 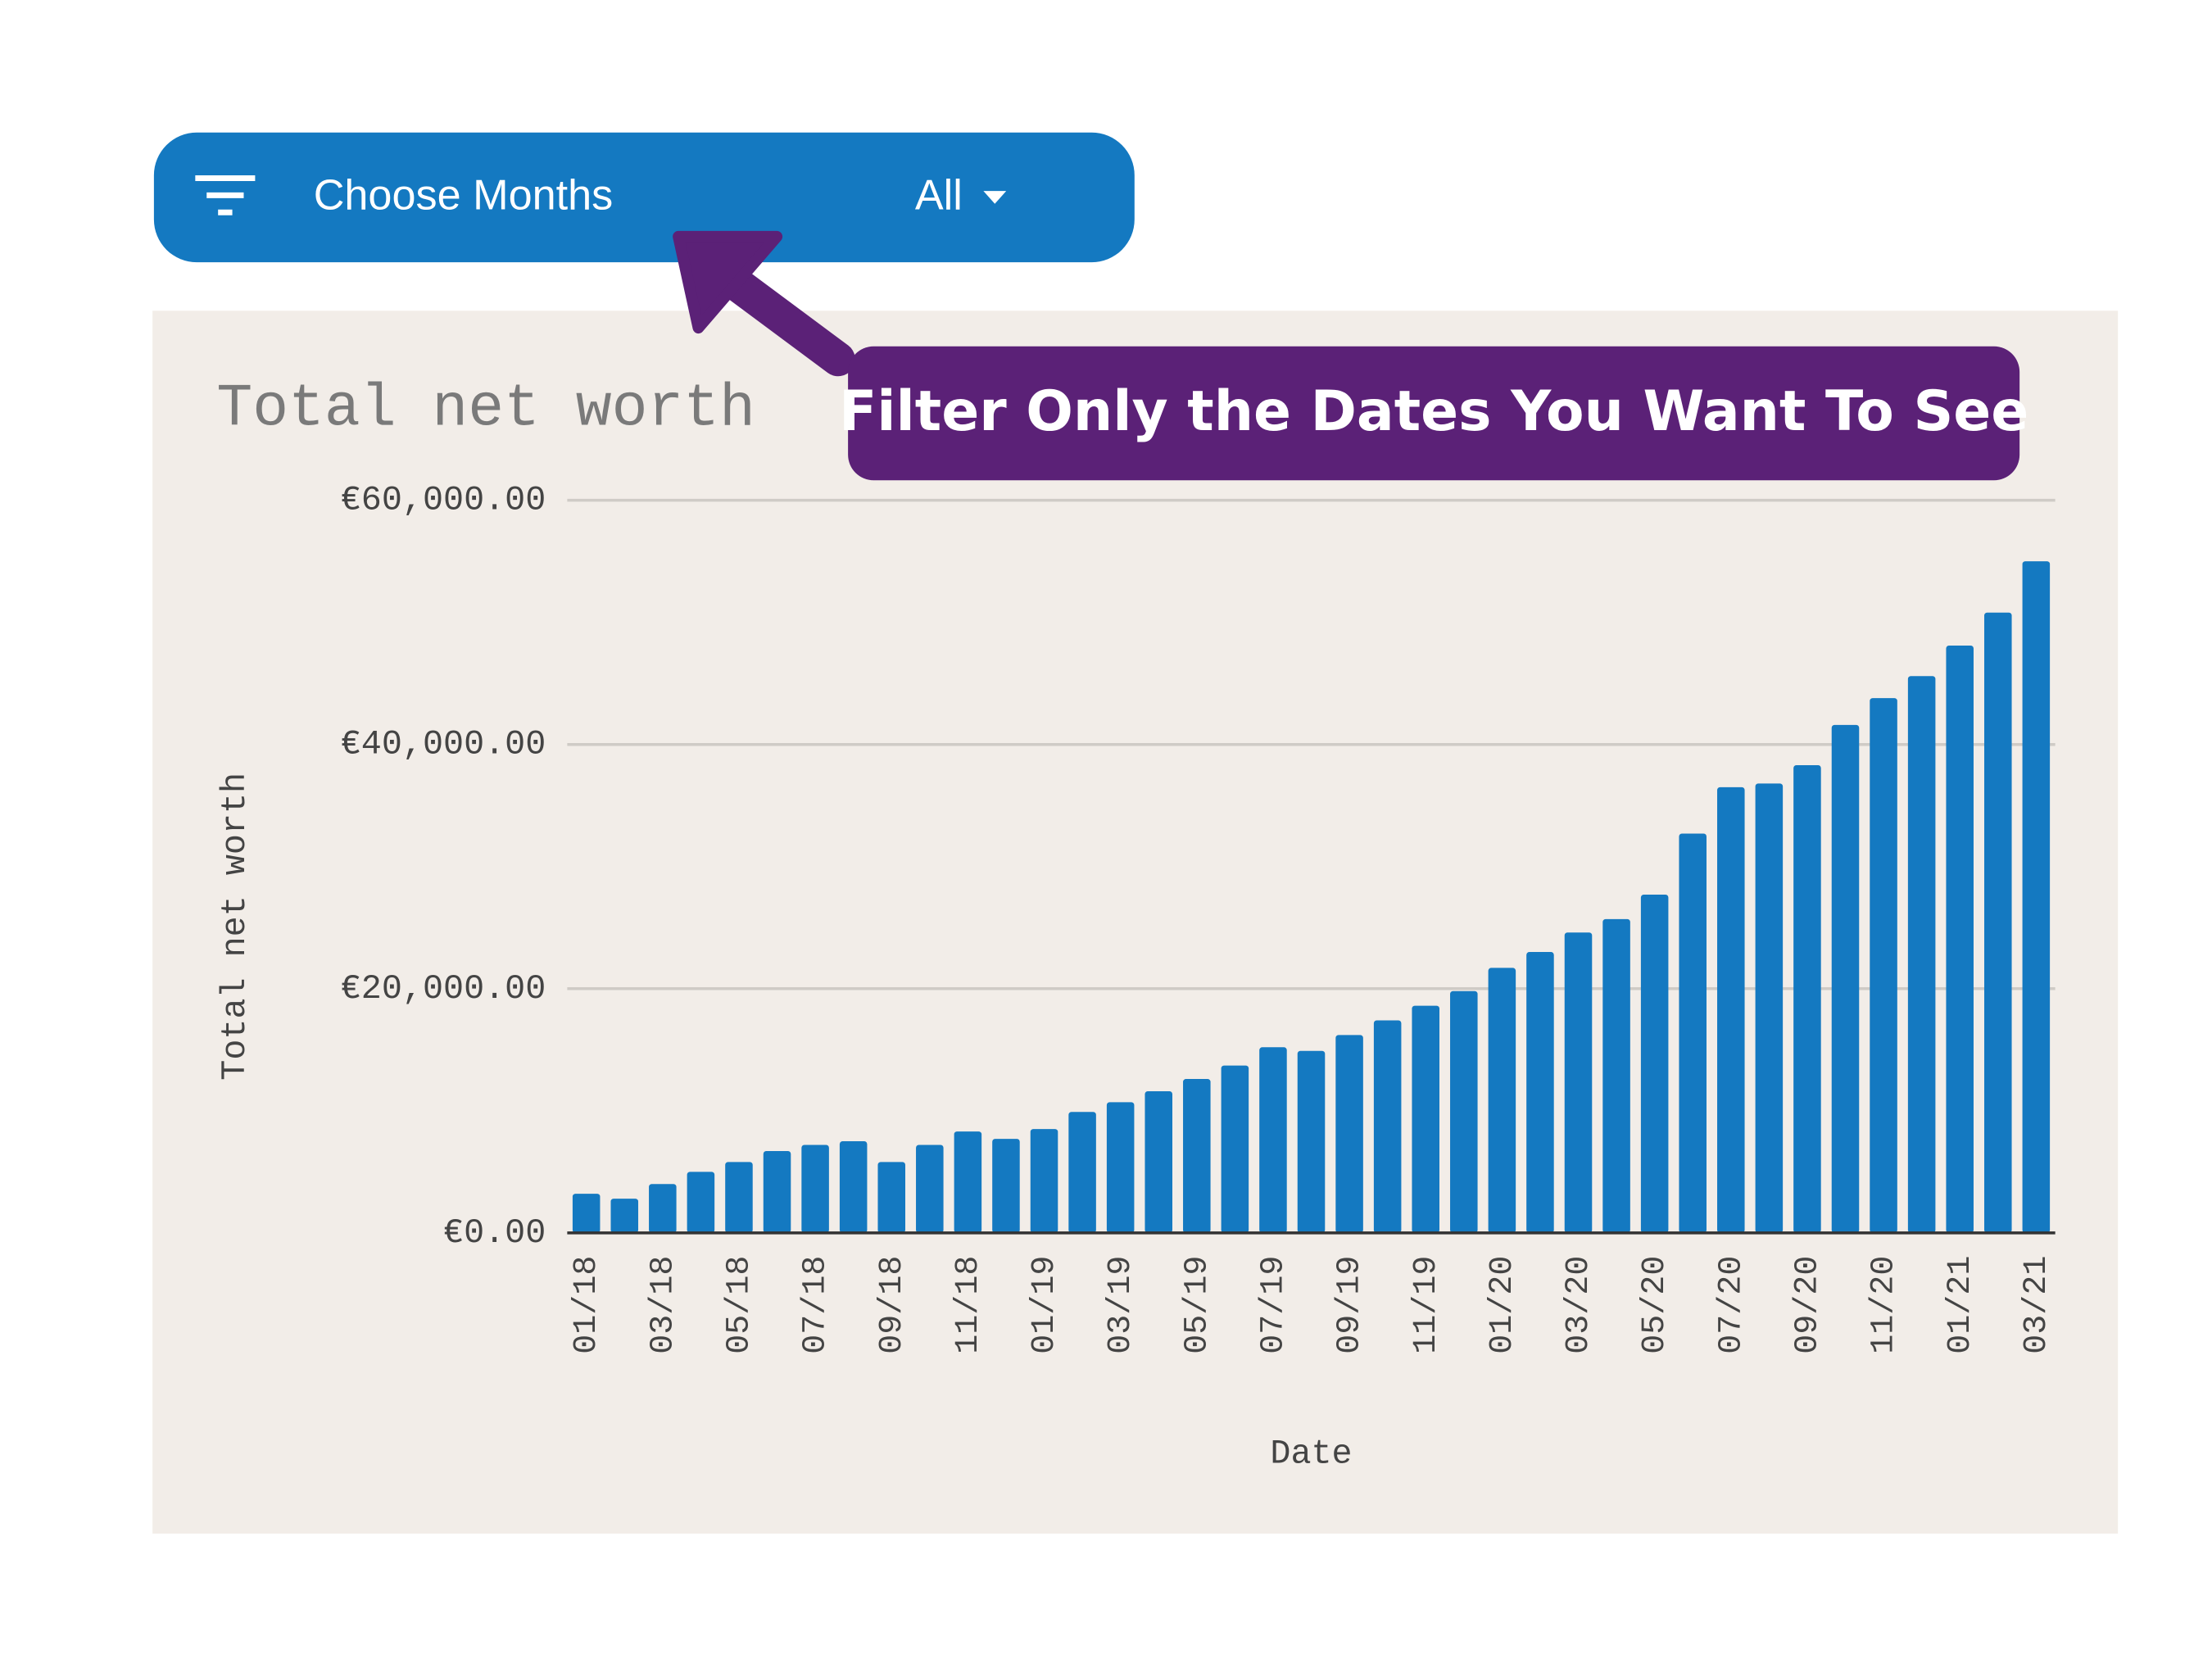 What do you see at coordinates (1807, 1305) in the screenshot?
I see `x-tick-label: 09/20` at bounding box center [1807, 1305].